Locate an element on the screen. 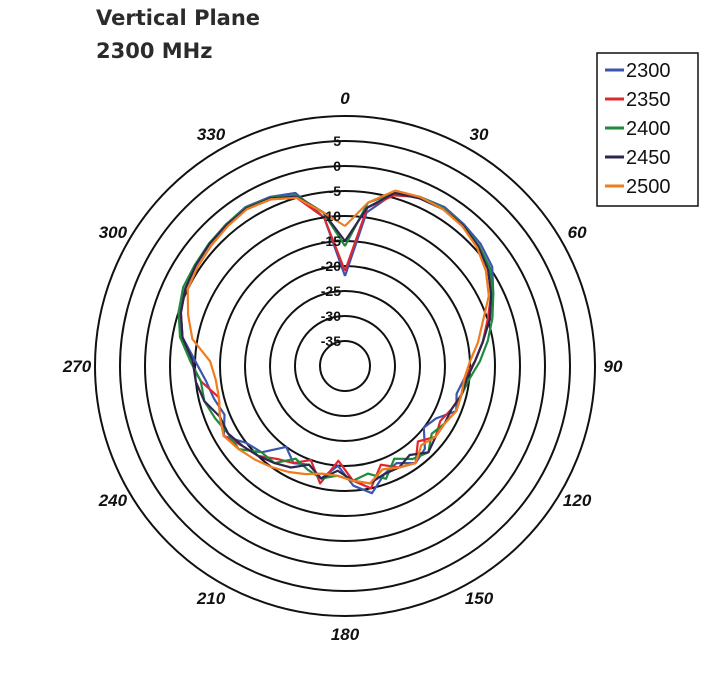 The image size is (713, 696). angle-tick-label: 0 is located at coordinates (345, 98).